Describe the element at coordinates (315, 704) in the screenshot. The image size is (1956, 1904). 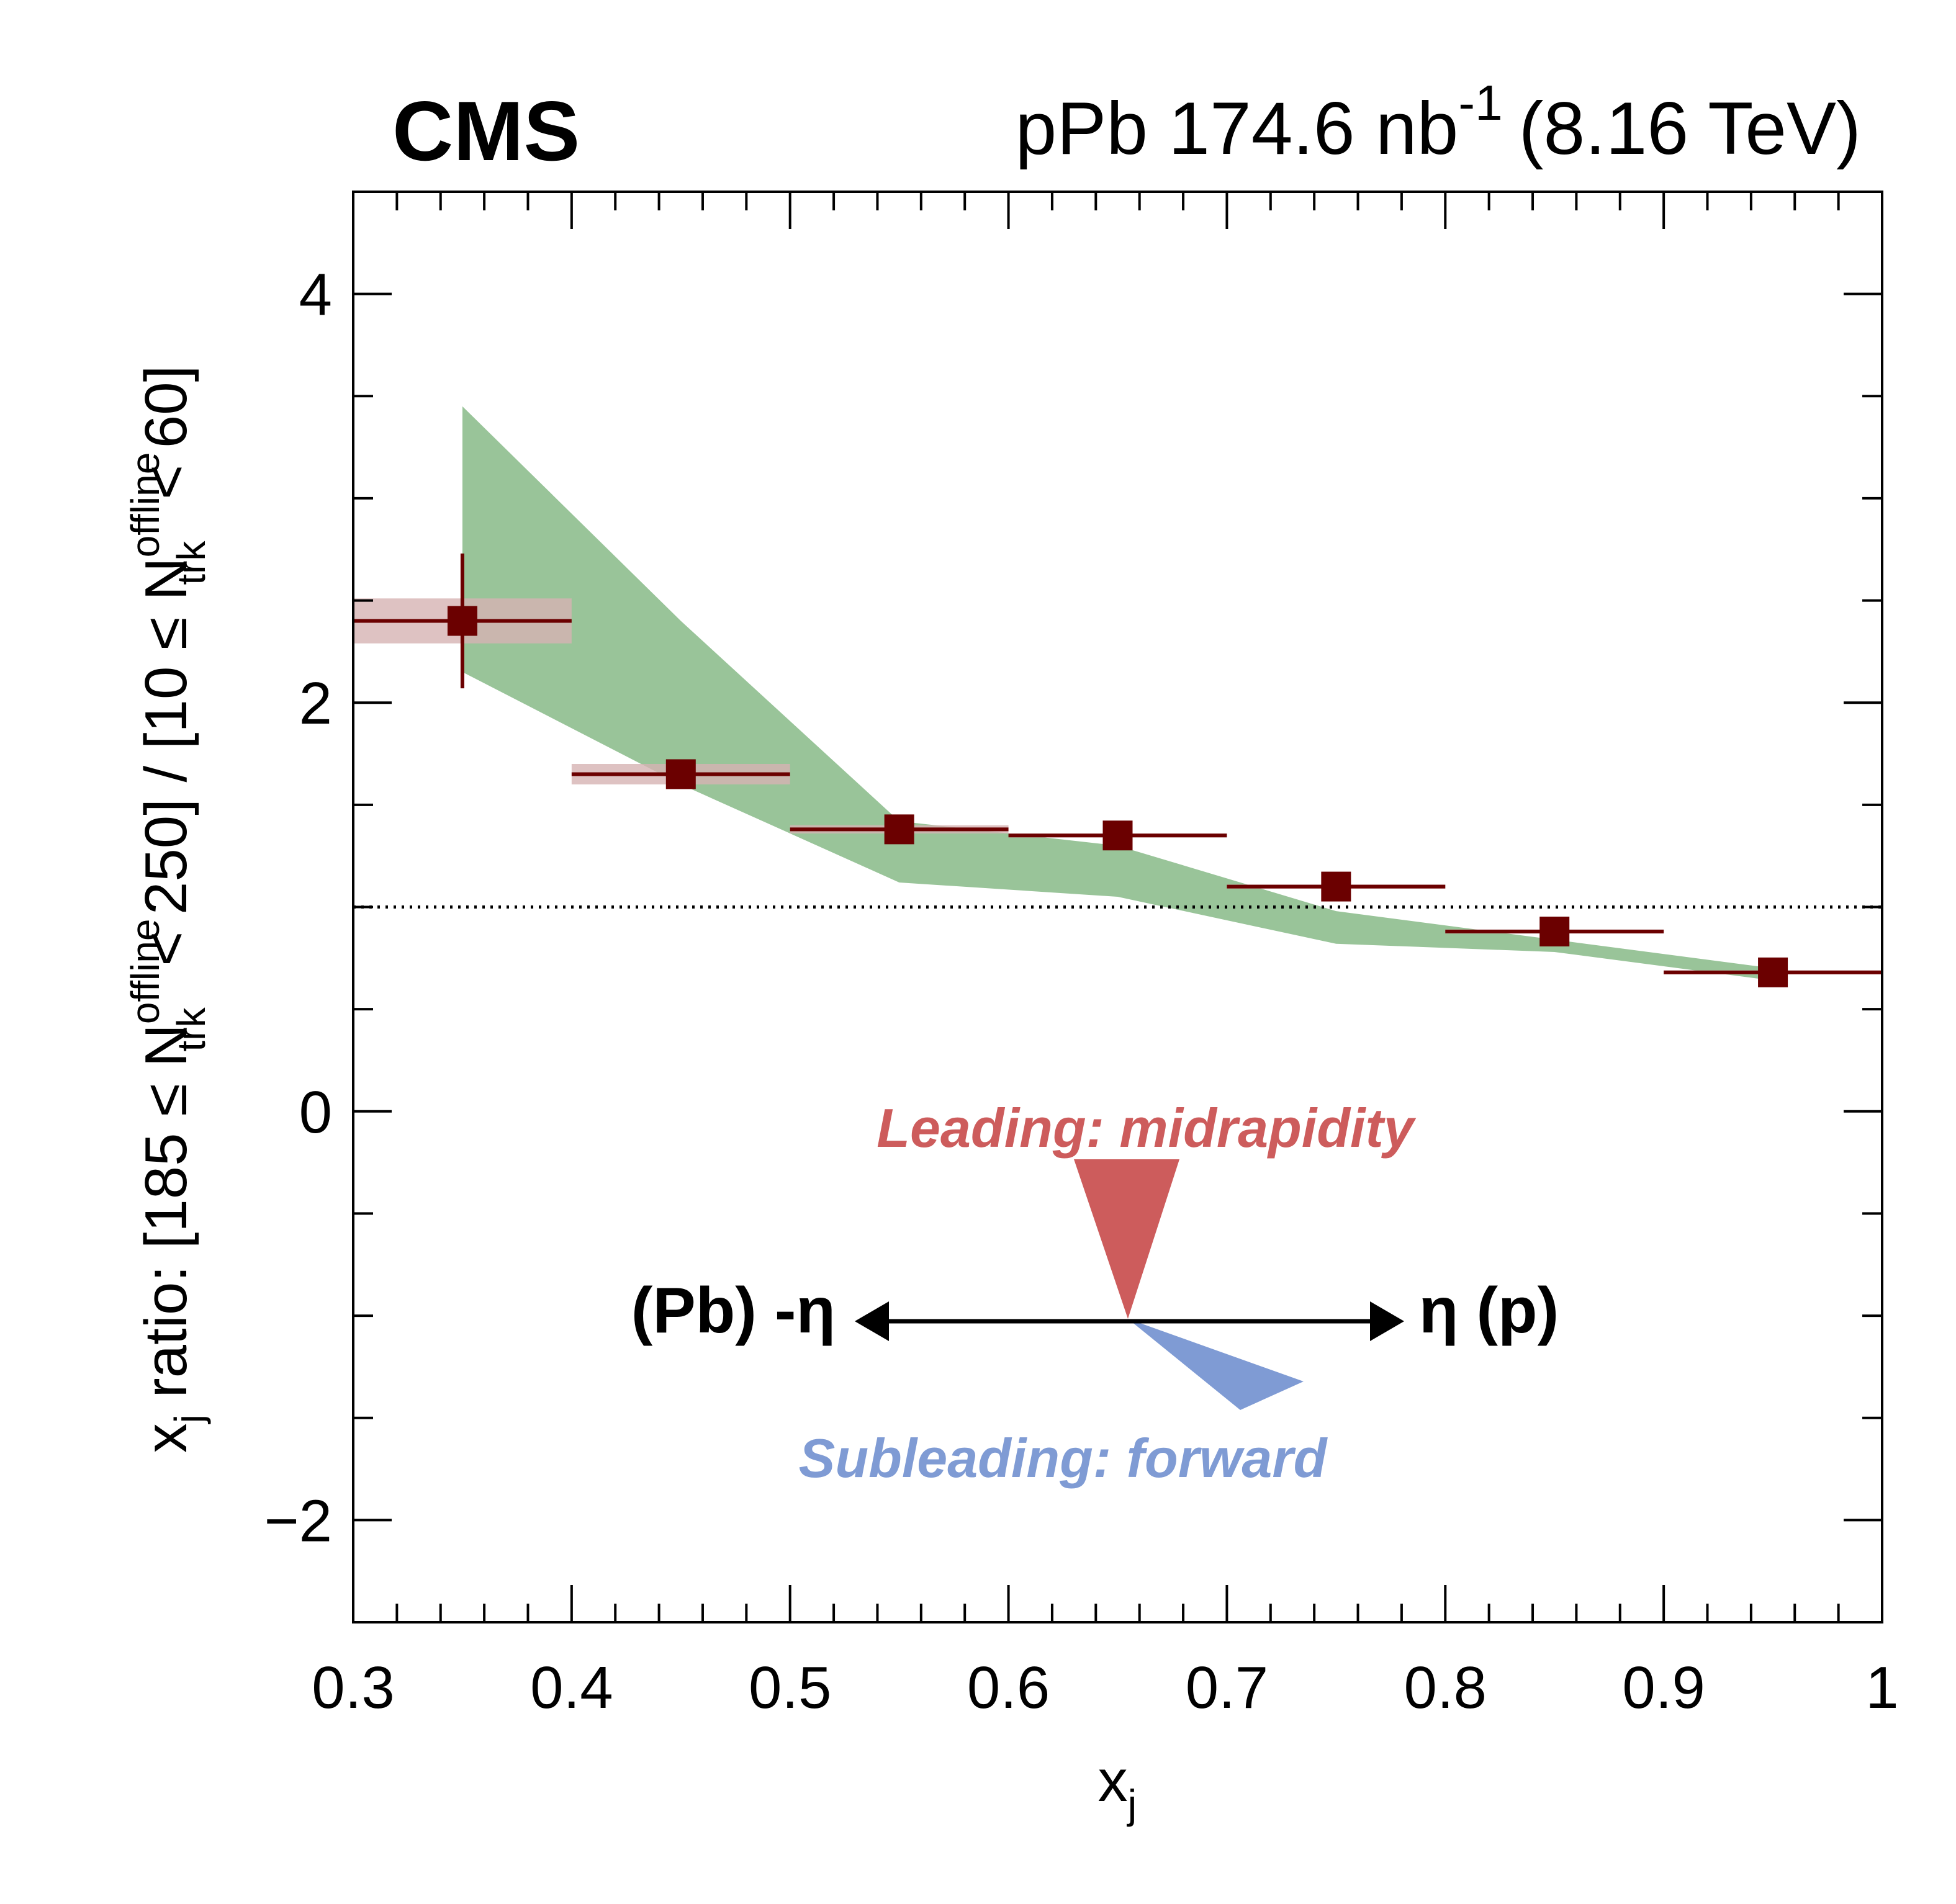
I see `y-tick-label: 2` at that location.